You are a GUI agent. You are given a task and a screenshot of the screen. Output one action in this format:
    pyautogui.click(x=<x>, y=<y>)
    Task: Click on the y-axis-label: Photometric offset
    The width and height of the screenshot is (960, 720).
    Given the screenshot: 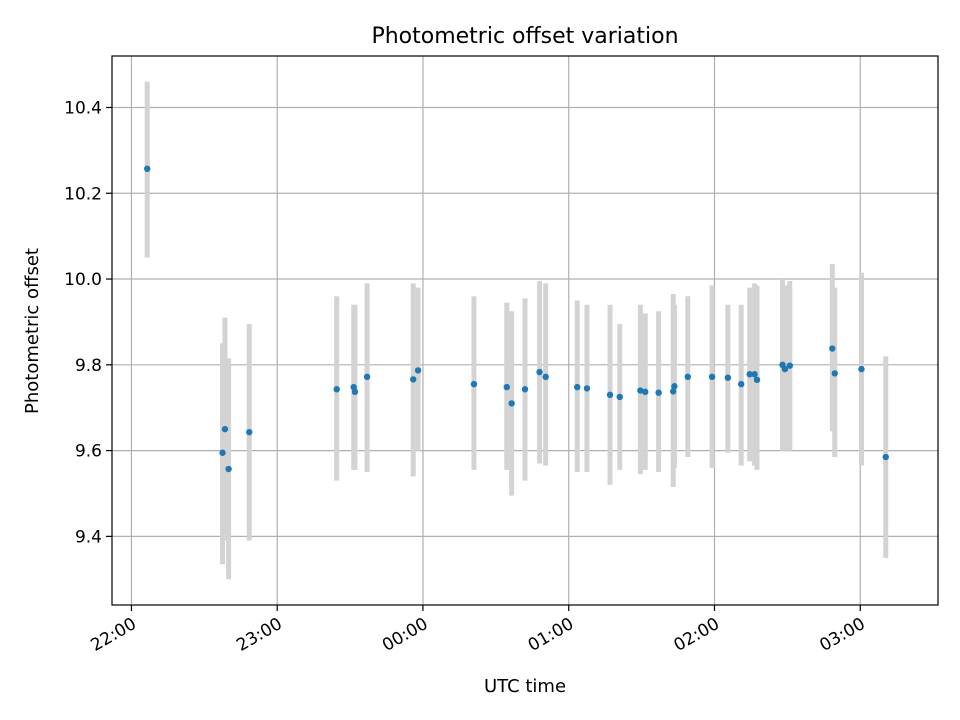 What is the action you would take?
    pyautogui.click(x=32, y=331)
    